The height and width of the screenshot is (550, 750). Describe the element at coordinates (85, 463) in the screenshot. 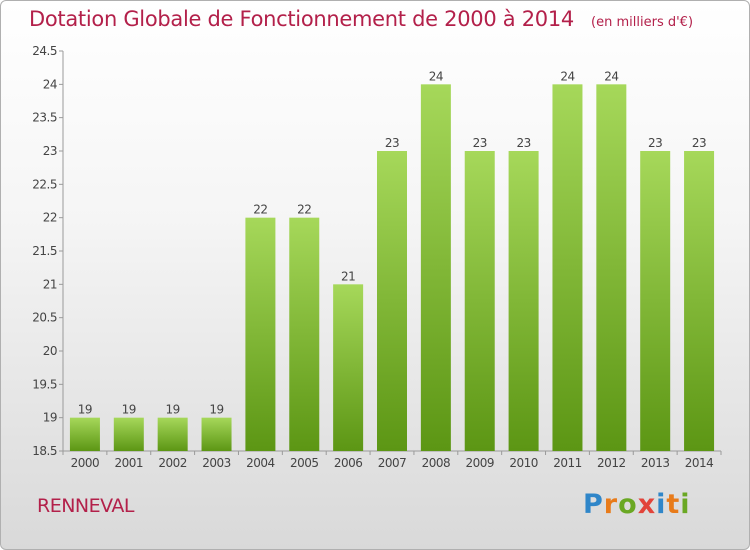

I see `x-tick-label: 2000` at that location.